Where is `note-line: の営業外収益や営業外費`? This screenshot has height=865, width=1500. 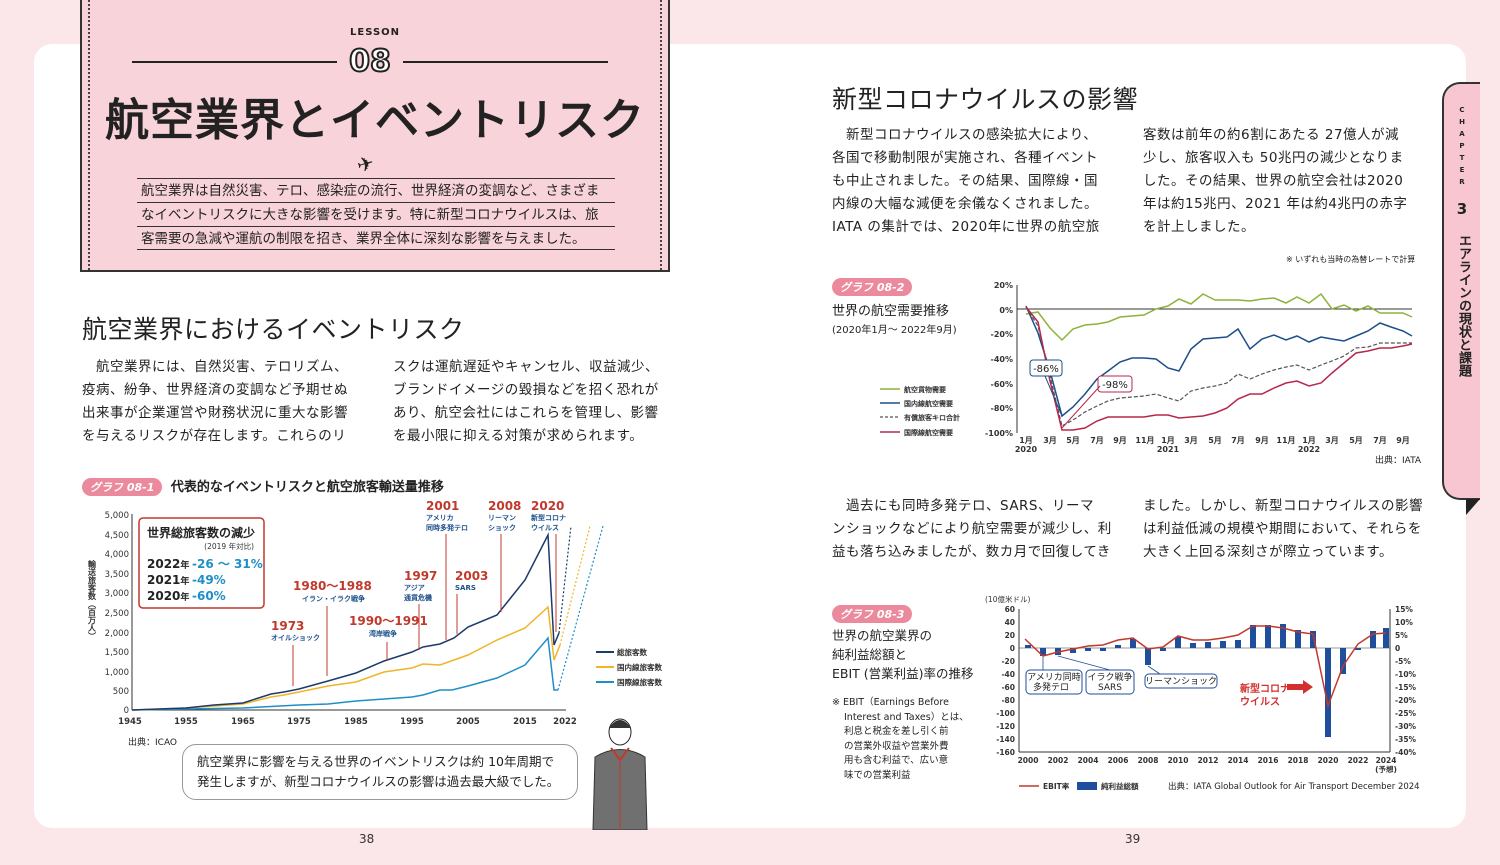 note-line: の営業外収益や営業外費 is located at coordinates (896, 746).